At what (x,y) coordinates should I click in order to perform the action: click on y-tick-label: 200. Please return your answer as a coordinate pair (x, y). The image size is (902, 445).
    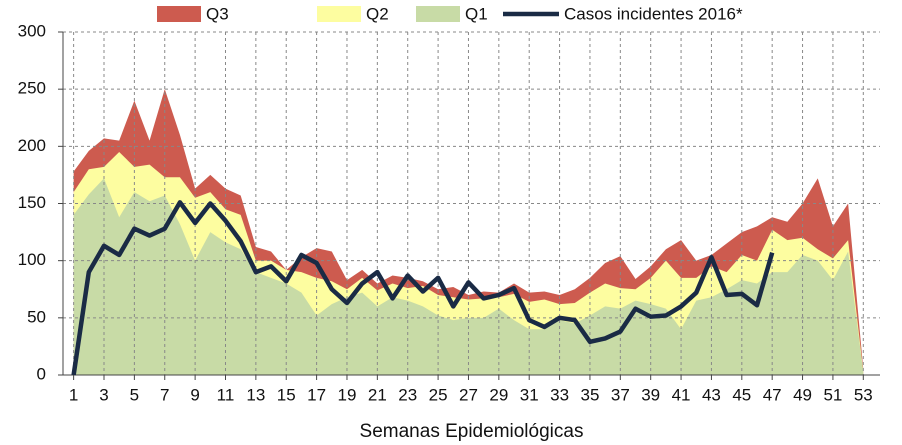
    Looking at the image, I should click on (32, 145).